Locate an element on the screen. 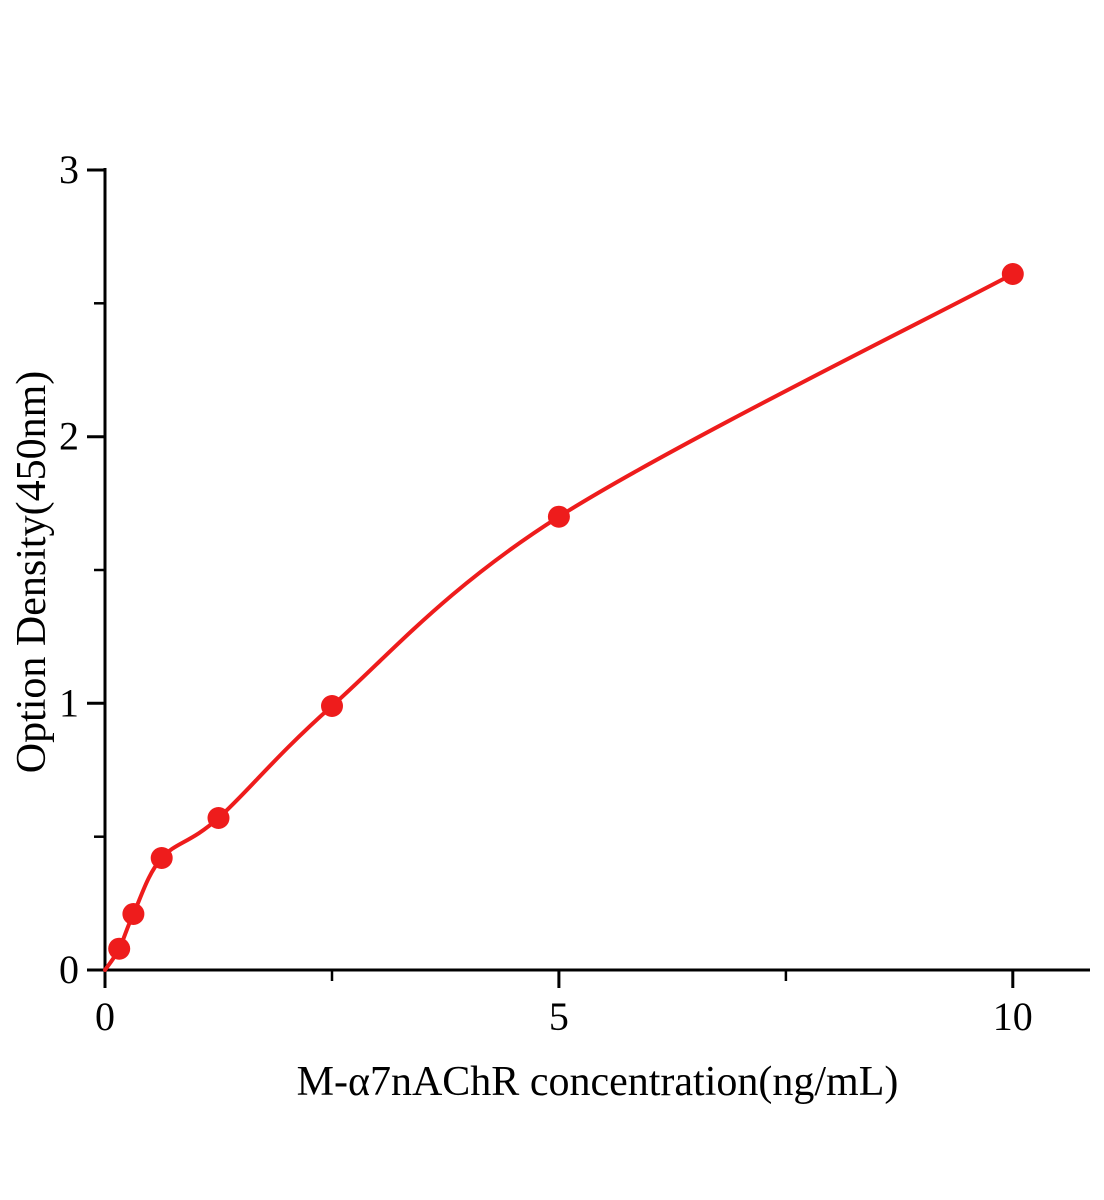 Image resolution: width=1104 pixels, height=1200 pixels. x-tick-label: 10 is located at coordinates (1013, 1016).